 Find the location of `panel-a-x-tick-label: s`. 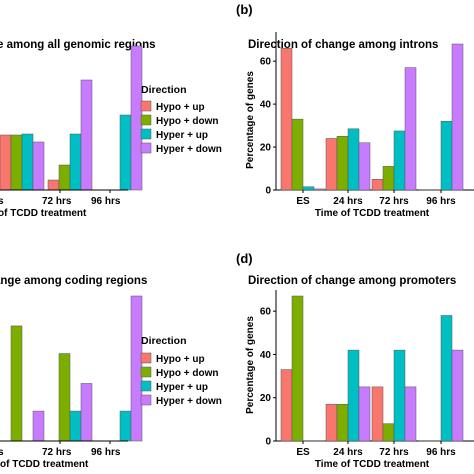

panel-a-x-tick-label: s is located at coordinates (2, 201).